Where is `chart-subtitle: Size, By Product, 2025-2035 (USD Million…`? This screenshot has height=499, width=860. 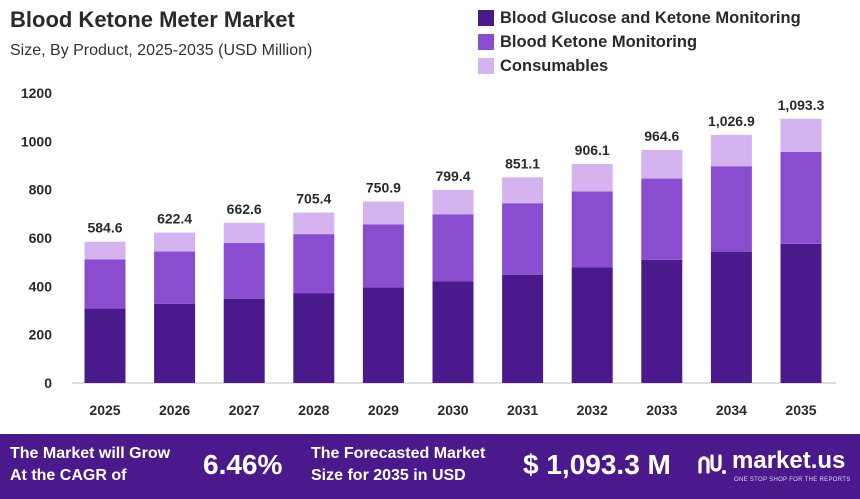 chart-subtitle: Size, By Product, 2025-2035 (USD Million… is located at coordinates (161, 50).